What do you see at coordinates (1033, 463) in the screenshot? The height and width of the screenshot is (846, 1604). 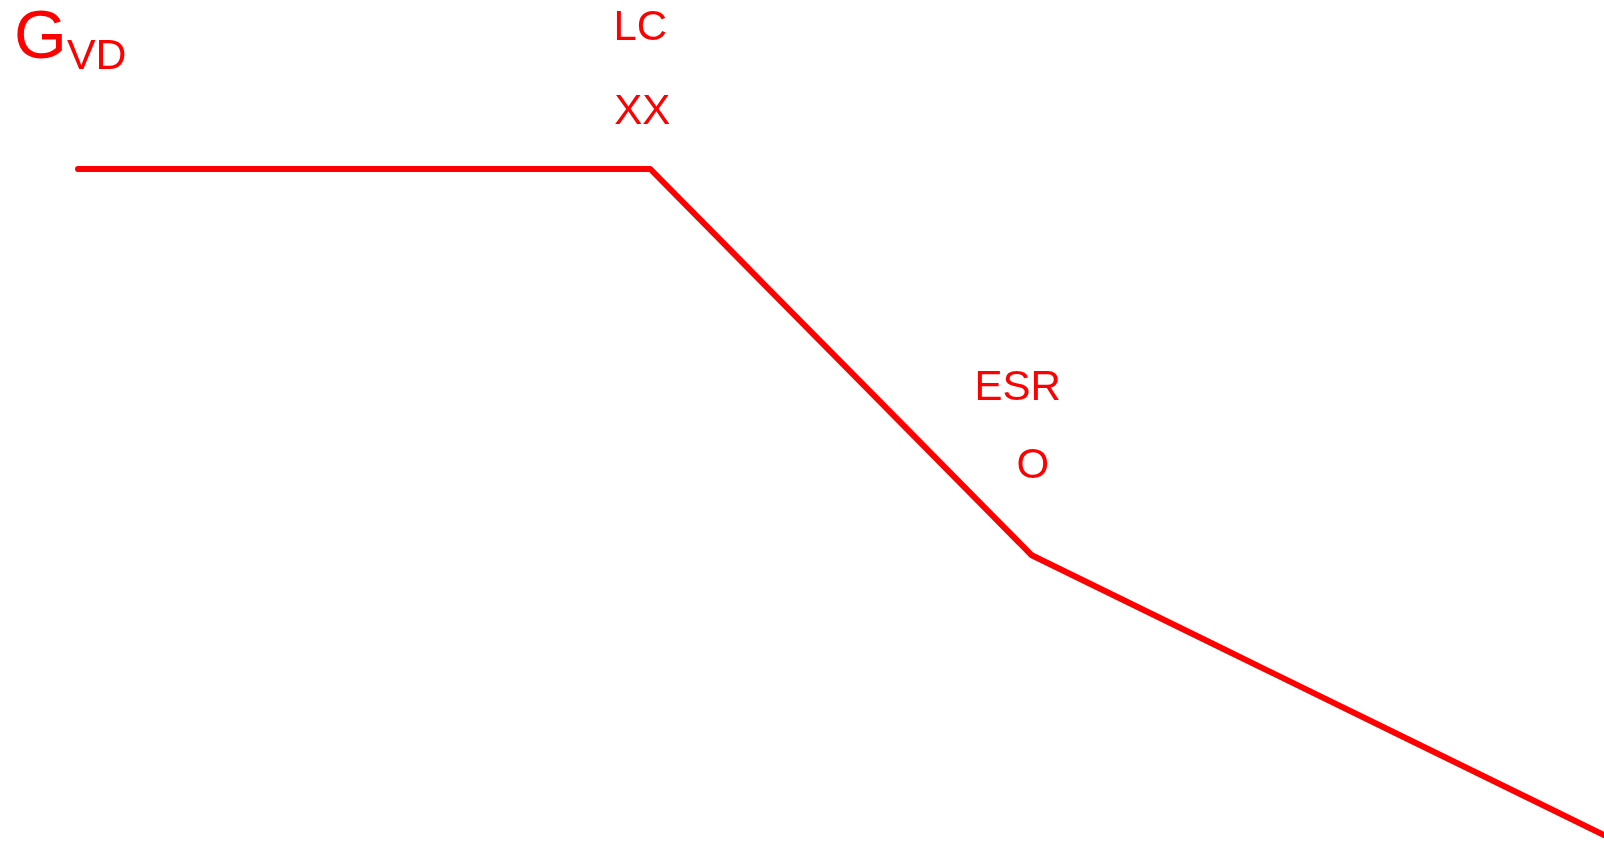 I see `annotation: O` at bounding box center [1033, 463].